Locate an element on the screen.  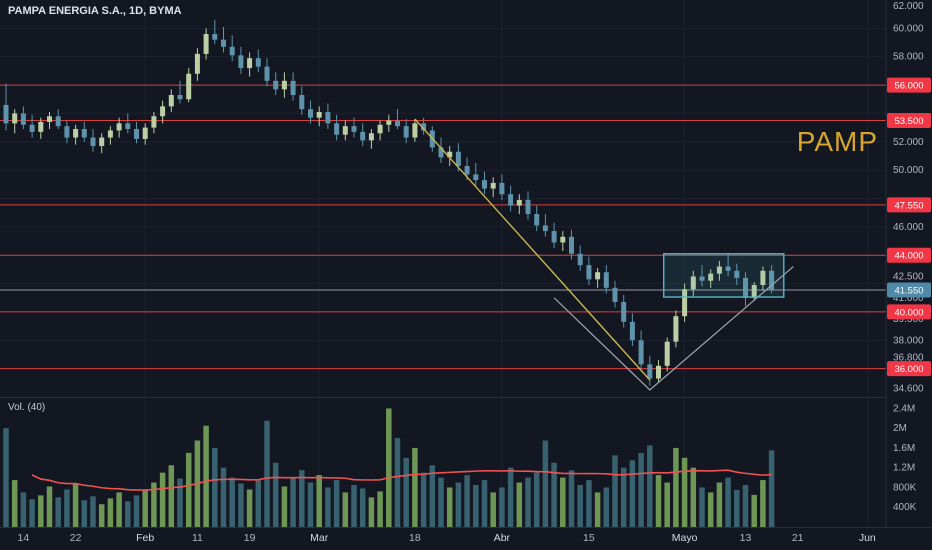
range-box is located at coordinates (724, 275).